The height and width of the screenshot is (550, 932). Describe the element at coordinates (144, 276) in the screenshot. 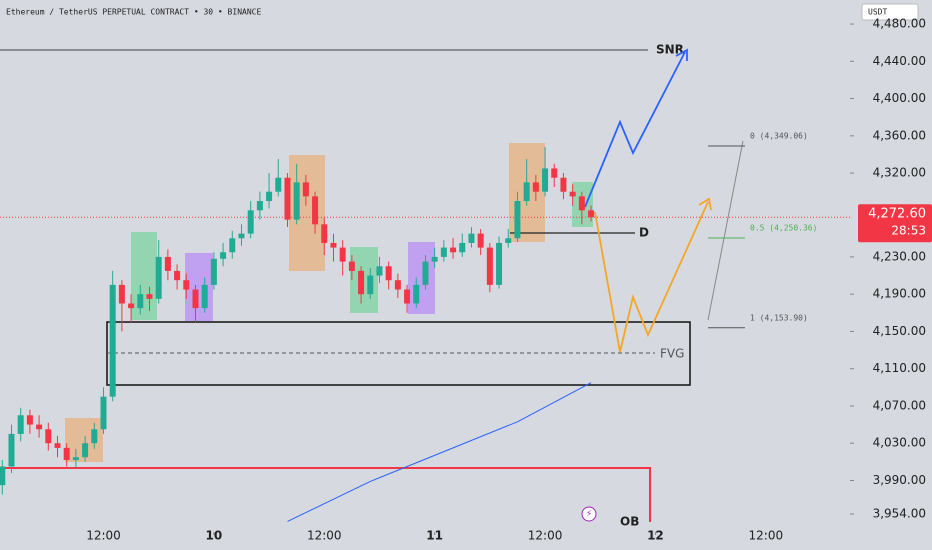

I see `zone` at that location.